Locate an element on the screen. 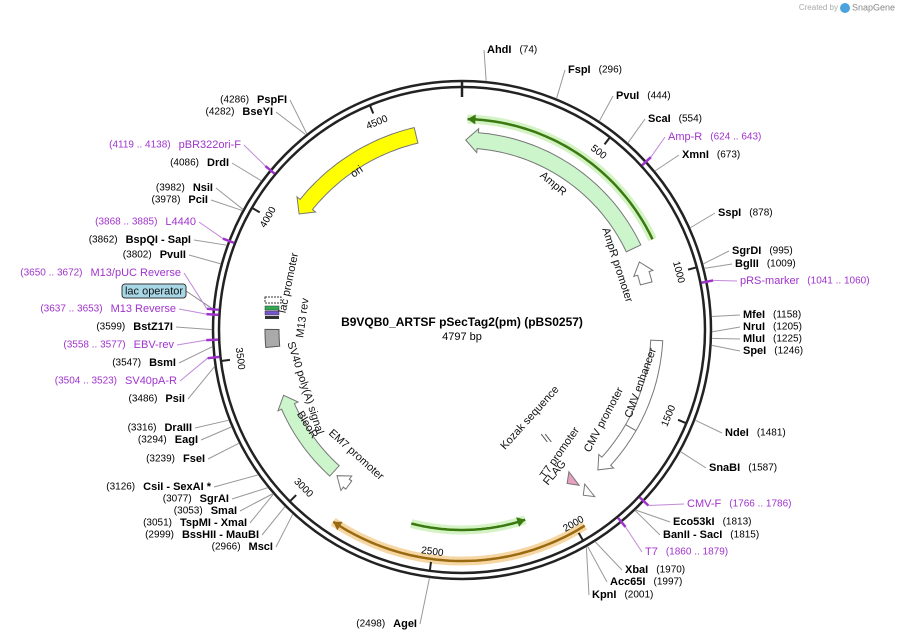 This screenshot has height=641, width=898. feature-label: lac operator is located at coordinates (154, 291).